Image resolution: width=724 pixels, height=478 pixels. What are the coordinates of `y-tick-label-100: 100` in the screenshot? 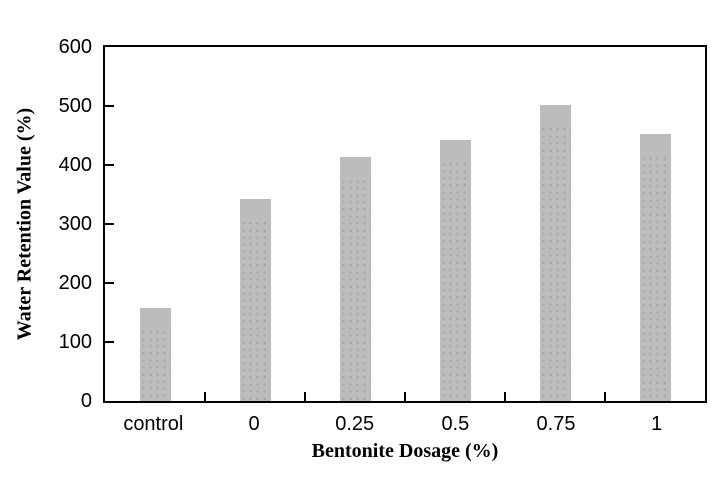 It's located at (75, 342).